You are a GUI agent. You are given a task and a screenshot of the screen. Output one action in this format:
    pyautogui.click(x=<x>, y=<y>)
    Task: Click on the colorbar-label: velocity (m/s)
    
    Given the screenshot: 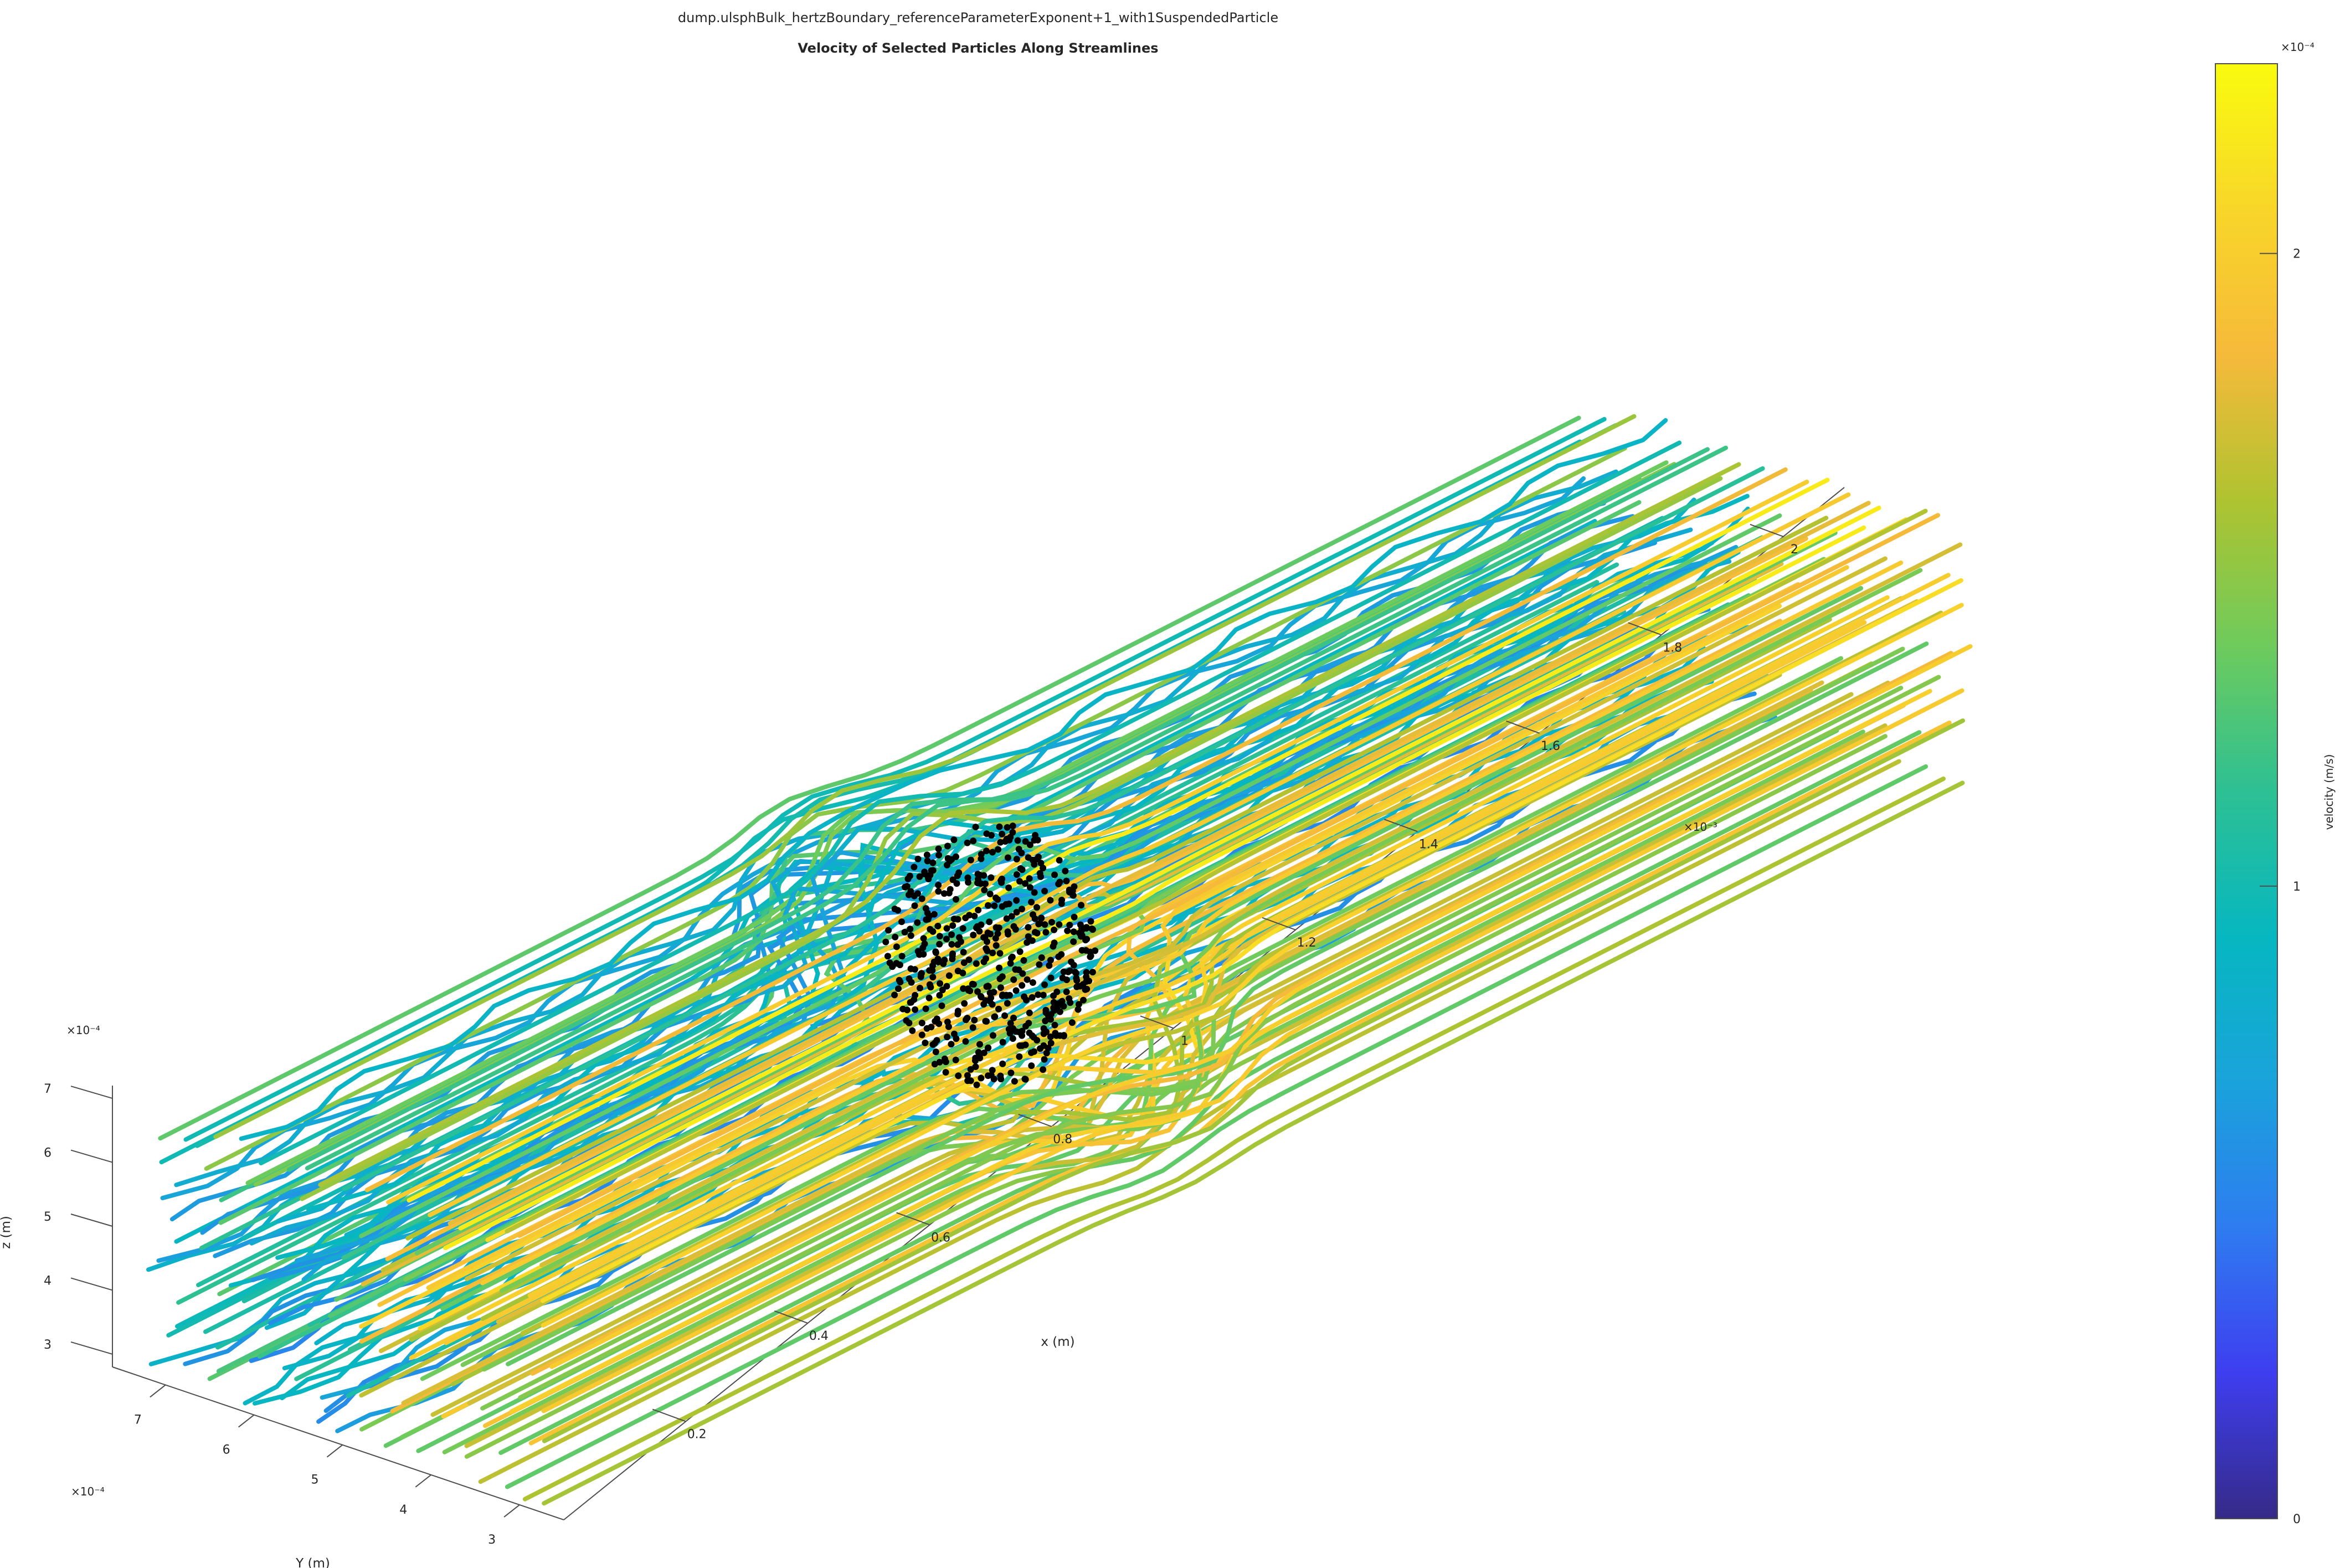 What is the action you would take?
    pyautogui.click(x=2329, y=792)
    